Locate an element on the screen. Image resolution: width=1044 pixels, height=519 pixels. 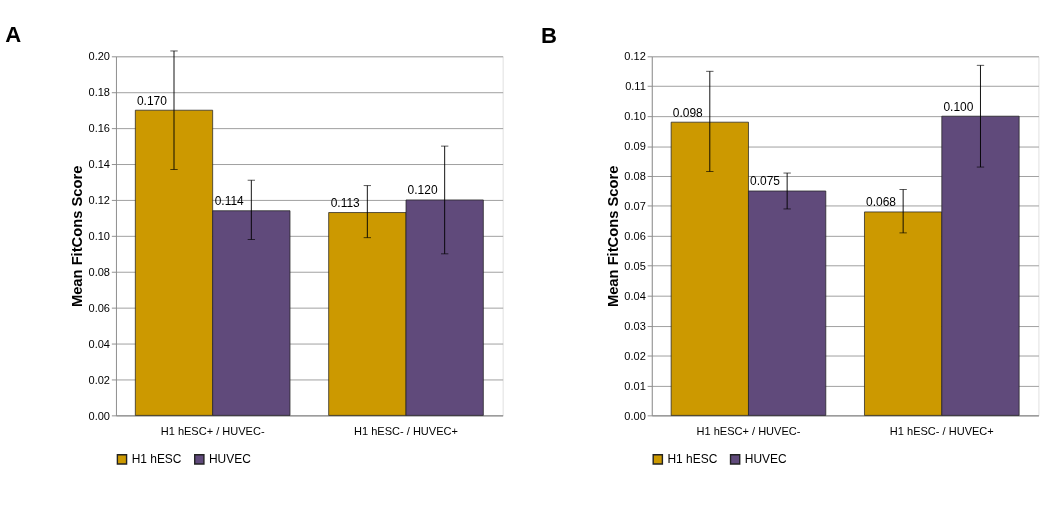
data-label: 0.098 is located at coordinates (688, 112).